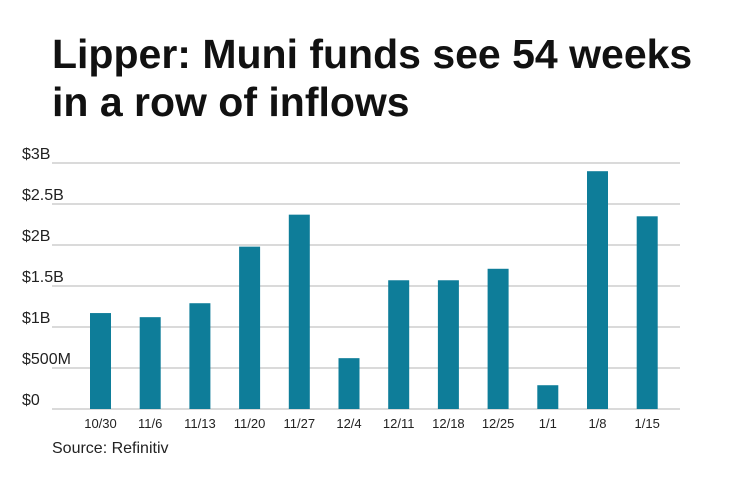  Describe the element at coordinates (150, 423) in the screenshot. I see `x-tick-label: 11/6` at that location.